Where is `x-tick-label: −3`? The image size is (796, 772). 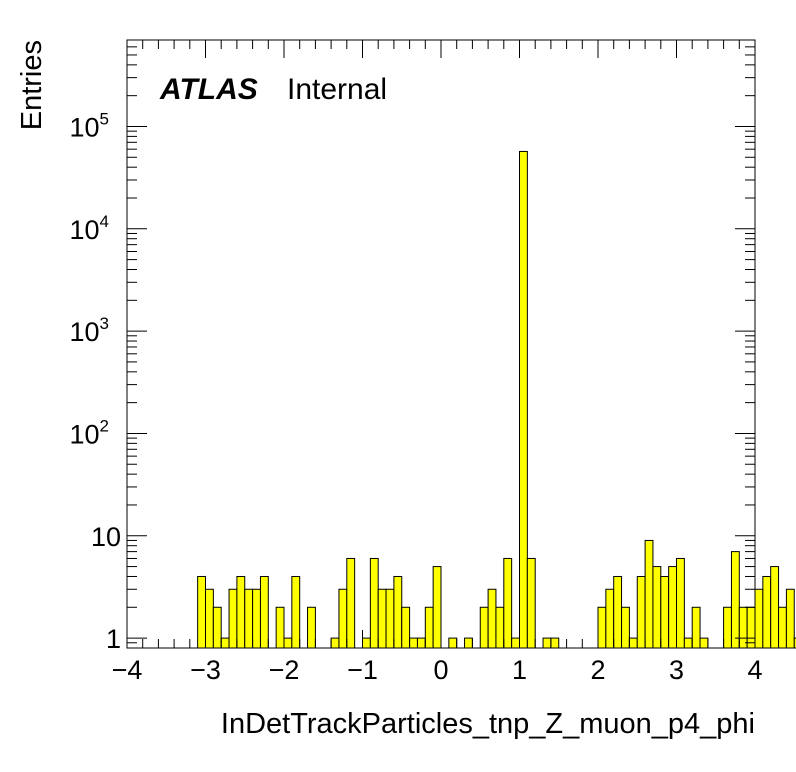 x-tick-label: −3 is located at coordinates (205, 670).